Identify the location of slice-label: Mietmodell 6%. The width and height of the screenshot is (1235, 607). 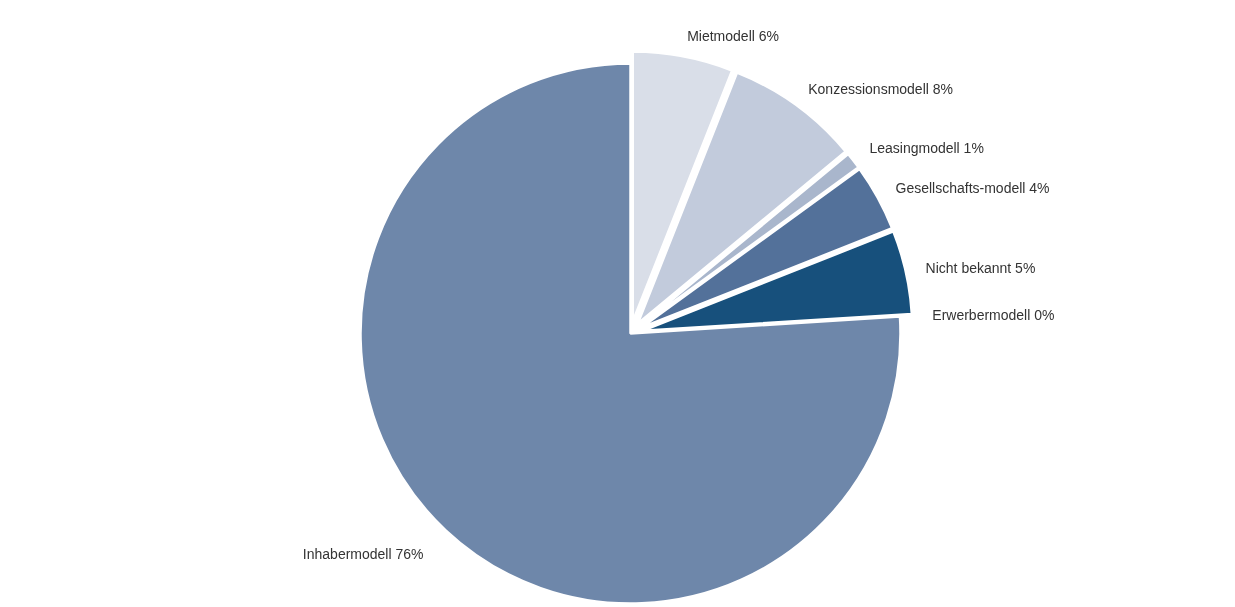
(733, 36).